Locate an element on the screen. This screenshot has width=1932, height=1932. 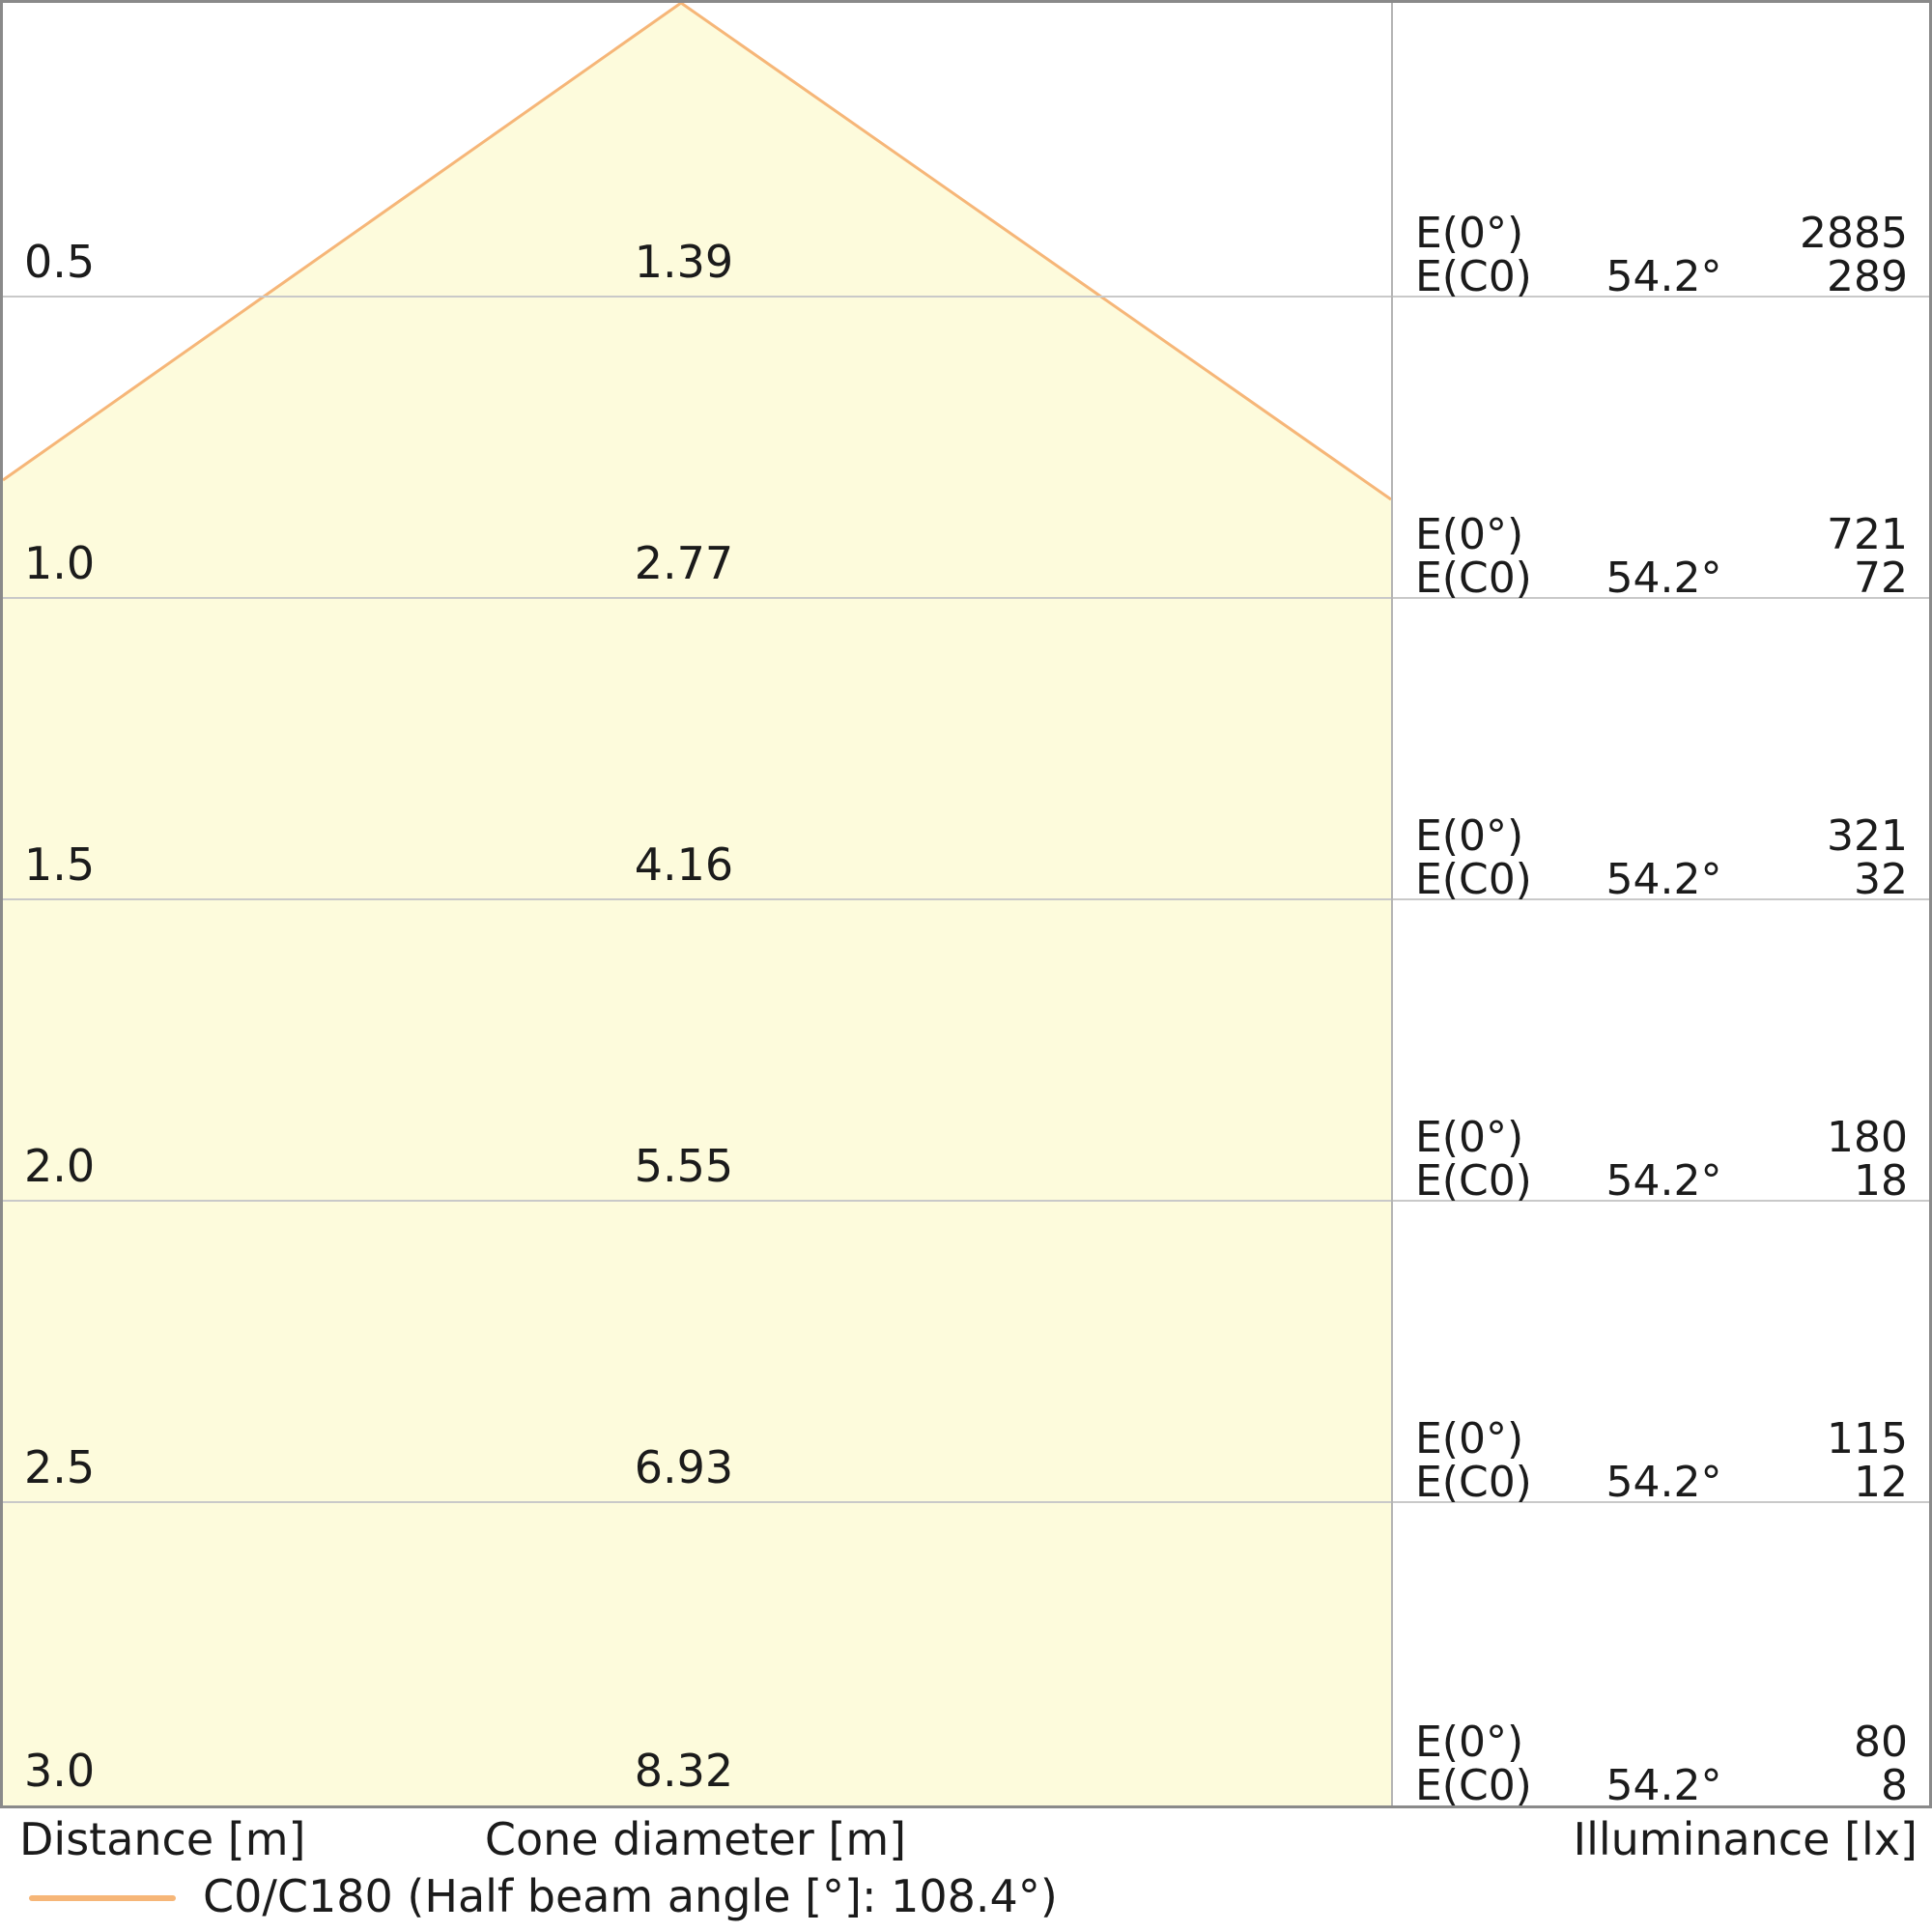
illuminance-line-e0: E(0°) 115 is located at coordinates (1660, 1439).